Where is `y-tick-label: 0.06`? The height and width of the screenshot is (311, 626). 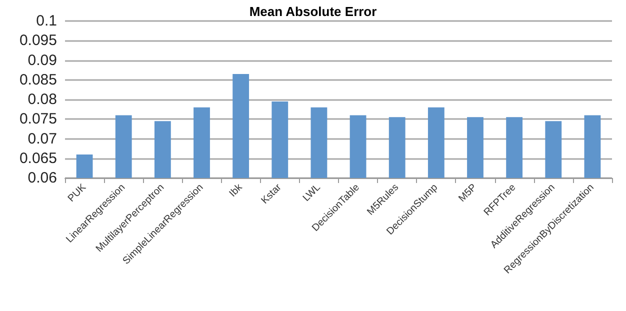 y-tick-label: 0.06 is located at coordinates (42, 178).